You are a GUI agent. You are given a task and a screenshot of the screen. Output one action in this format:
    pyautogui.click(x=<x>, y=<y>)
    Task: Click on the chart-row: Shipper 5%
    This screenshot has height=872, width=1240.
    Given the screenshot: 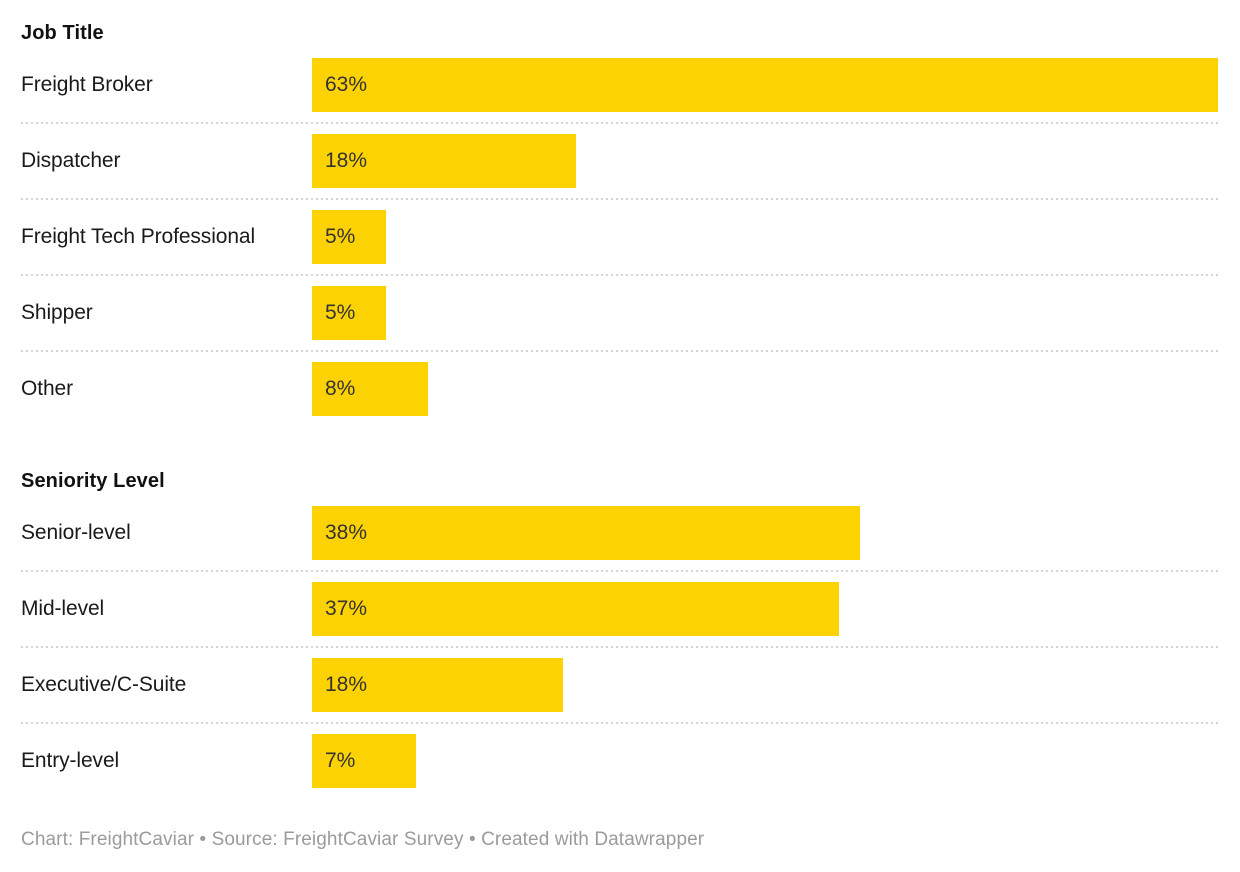 What is the action you would take?
    pyautogui.click(x=620, y=313)
    